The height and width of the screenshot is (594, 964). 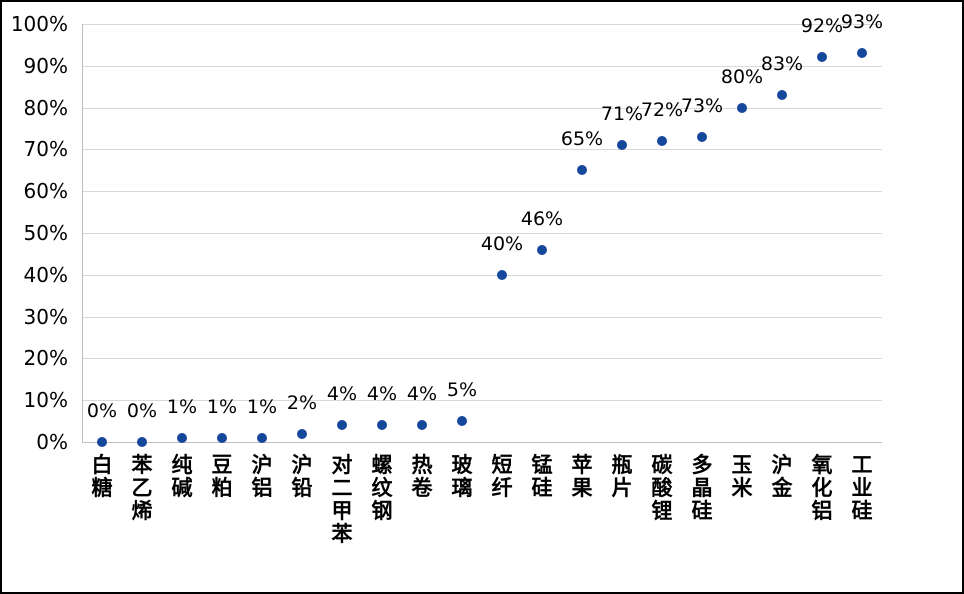 What do you see at coordinates (462, 390) in the screenshot?
I see `data-label: 5%` at bounding box center [462, 390].